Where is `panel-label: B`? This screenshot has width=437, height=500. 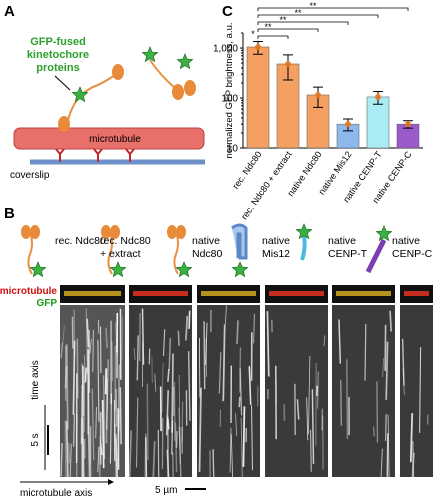 panel-label: B is located at coordinates (9, 213).